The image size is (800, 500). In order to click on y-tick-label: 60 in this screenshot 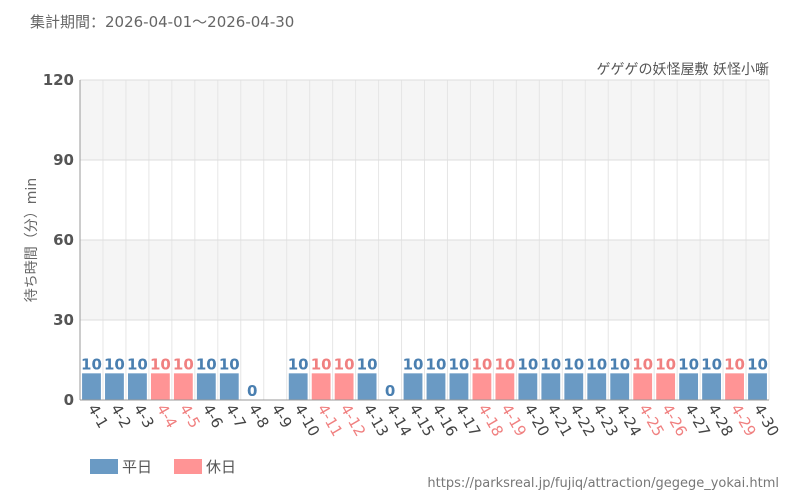, I will do `click(63, 240)`.